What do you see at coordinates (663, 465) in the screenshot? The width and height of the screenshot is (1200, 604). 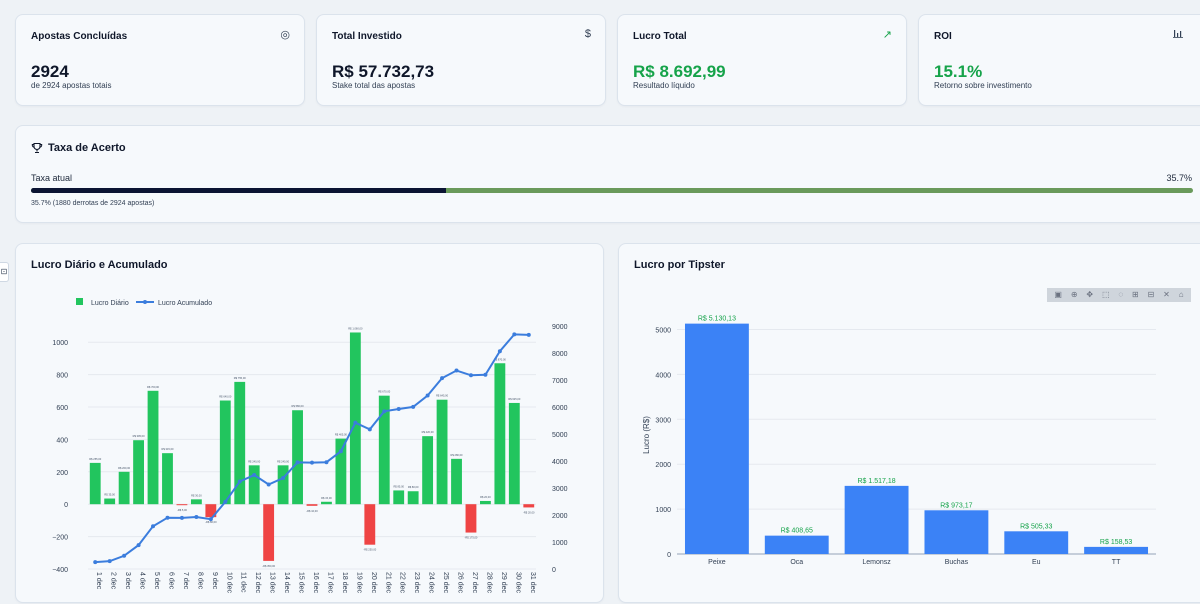 I see `y-tick-label: 2000` at bounding box center [663, 465].